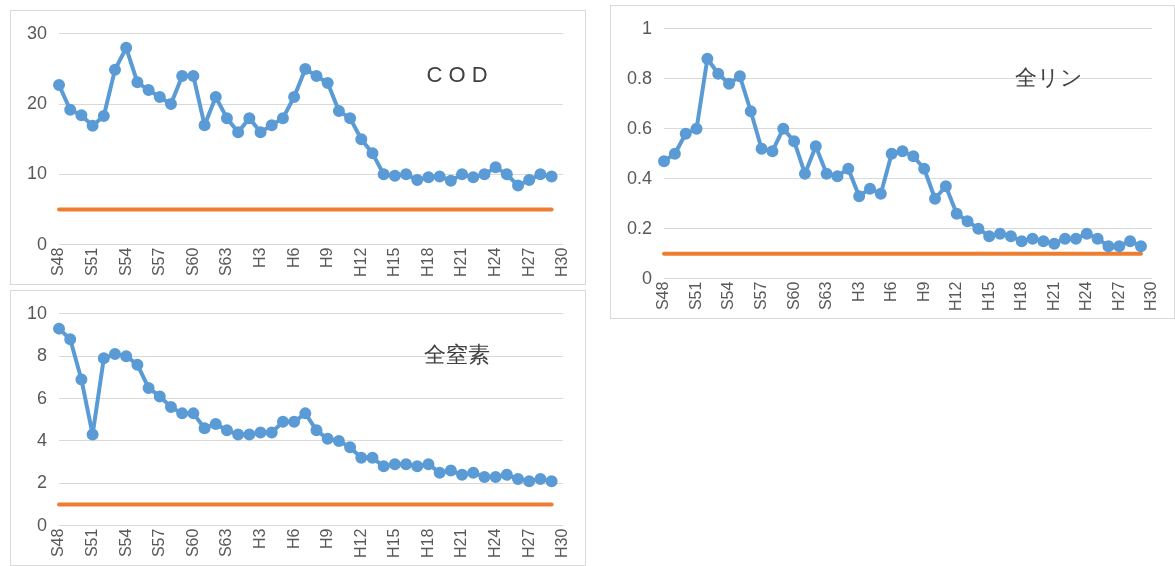  Describe the element at coordinates (1049, 77) in the screenshot. I see `text: 全リン` at that location.